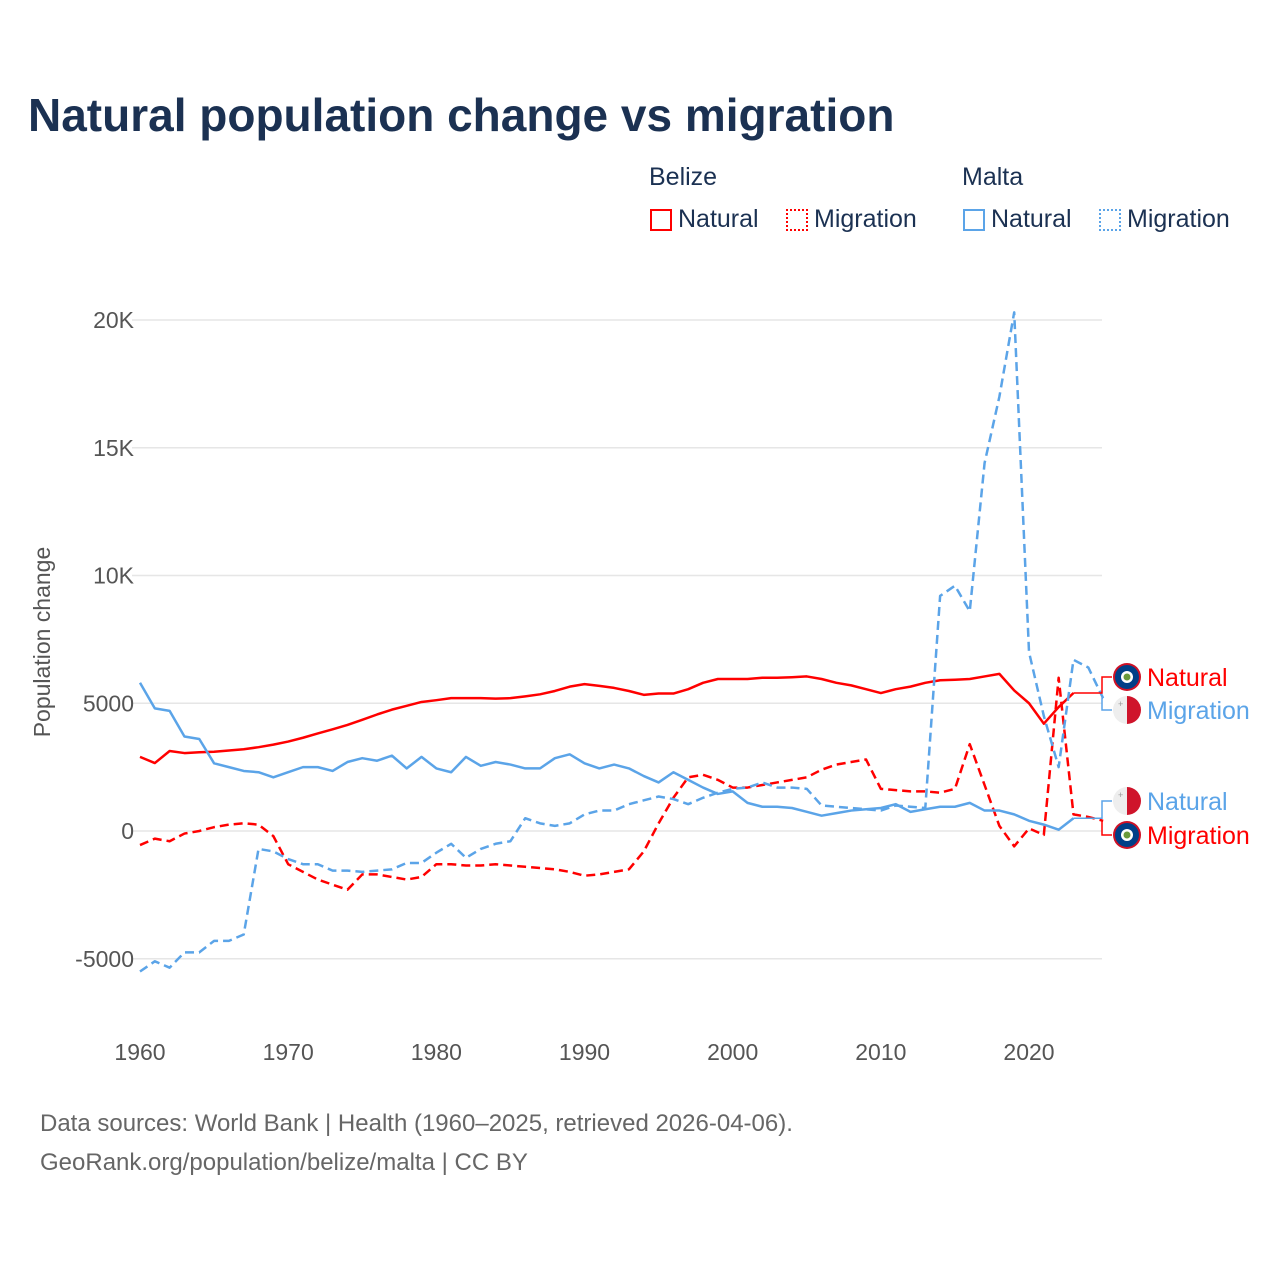 The height and width of the screenshot is (1280, 1280). I want to click on legend-belize-natural: Natural, so click(704, 219).